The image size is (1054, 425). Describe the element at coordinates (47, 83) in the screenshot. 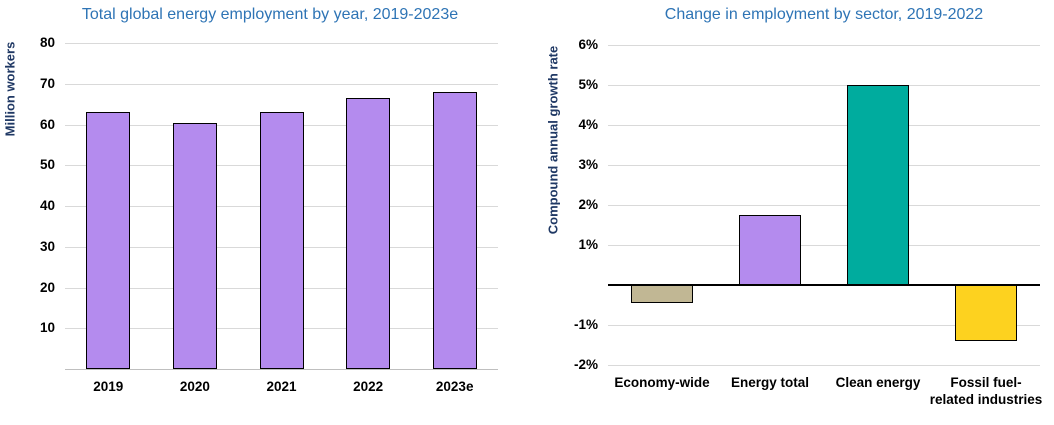

I see `y-tick-label: 70` at that location.